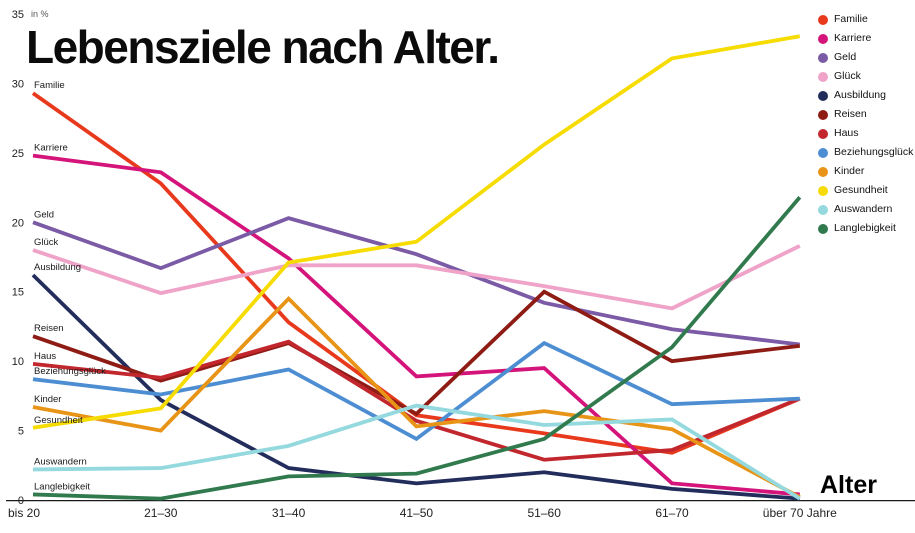  What do you see at coordinates (57, 267) in the screenshot?
I see `series-start-label-ausbildung: Ausbildung` at bounding box center [57, 267].